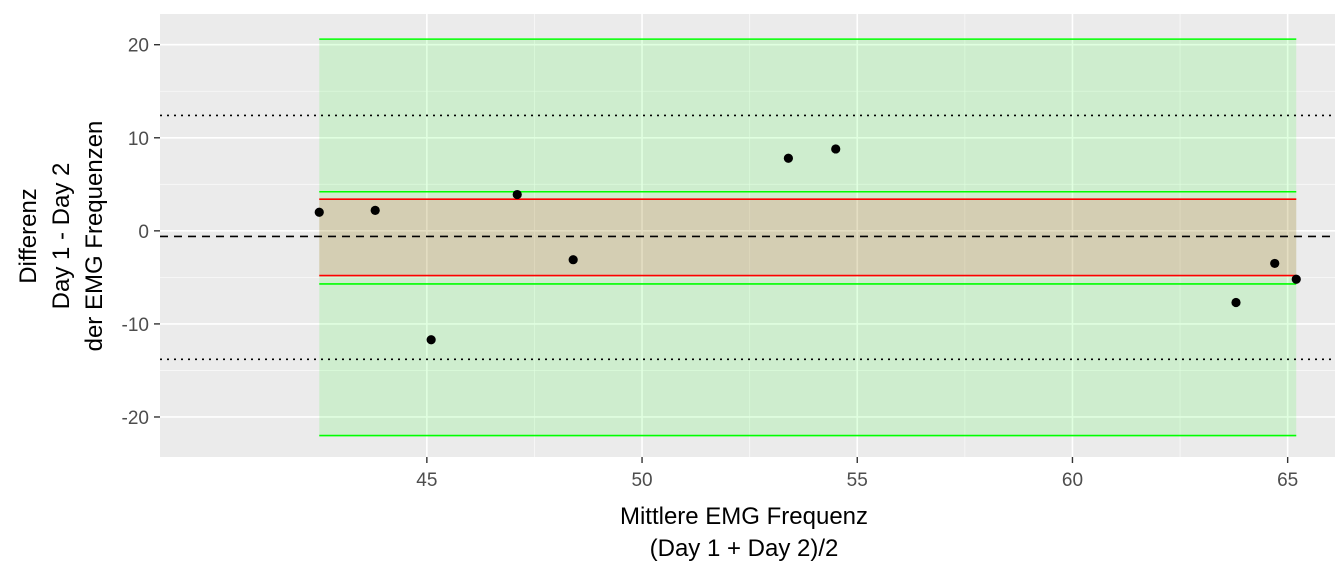  I want to click on x-tick-label: 65, so click(1287, 480).